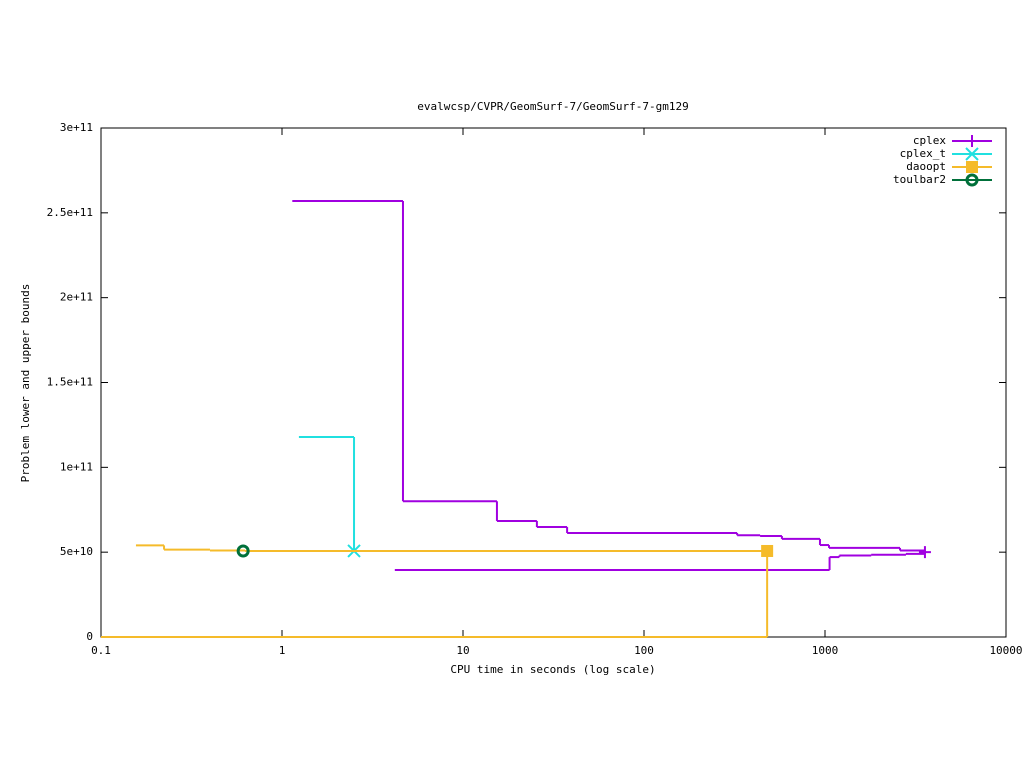 Image resolution: width=1024 pixels, height=768 pixels. I want to click on y-tick-label: 5e+10, so click(76, 551).